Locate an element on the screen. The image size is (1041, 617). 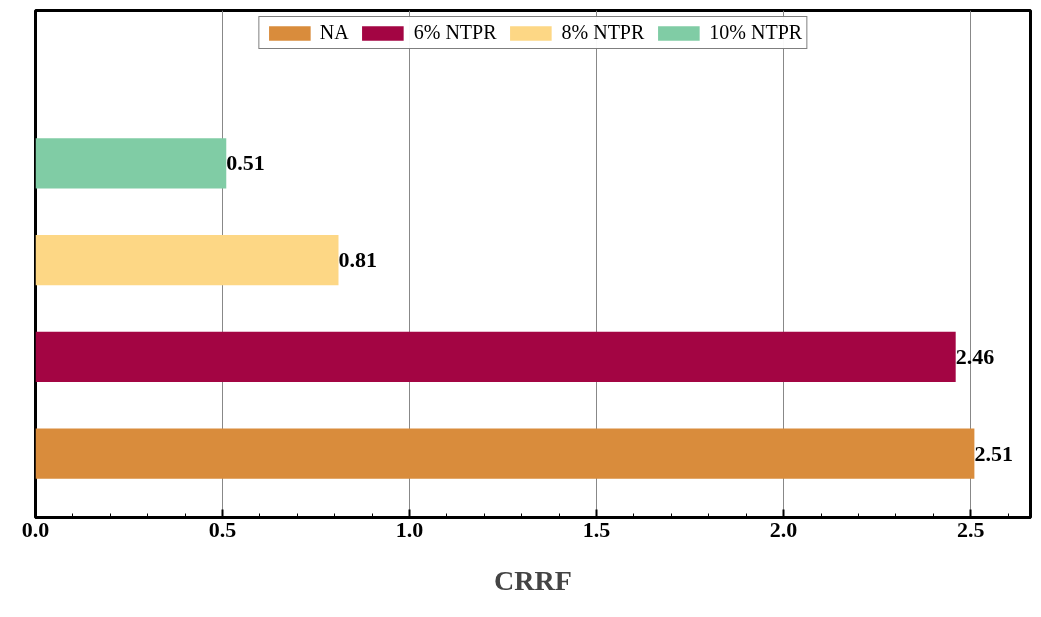
x-tick-label: 2.0 is located at coordinates (783, 529).